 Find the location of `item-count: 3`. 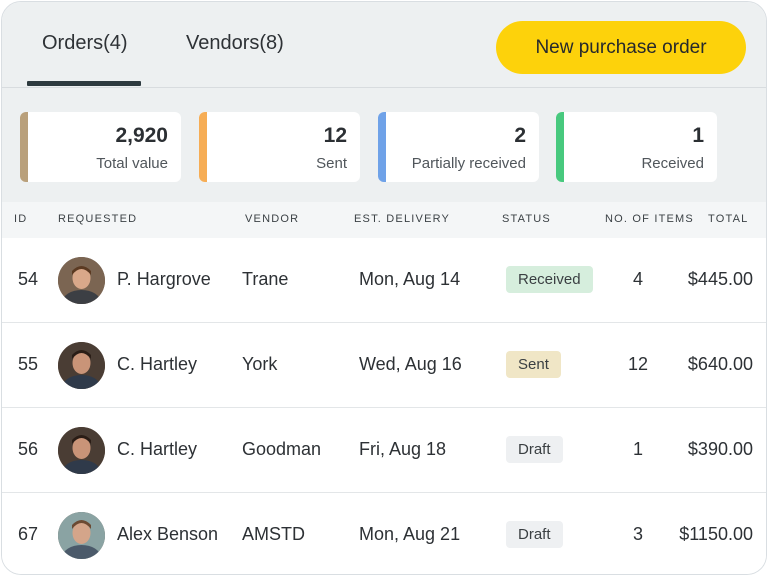

item-count: 3 is located at coordinates (637, 534).